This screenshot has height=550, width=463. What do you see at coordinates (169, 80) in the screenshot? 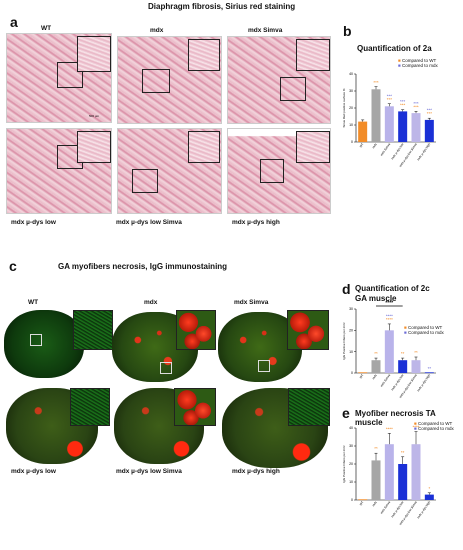
I see `sirius-mdx-image` at bounding box center [169, 80].